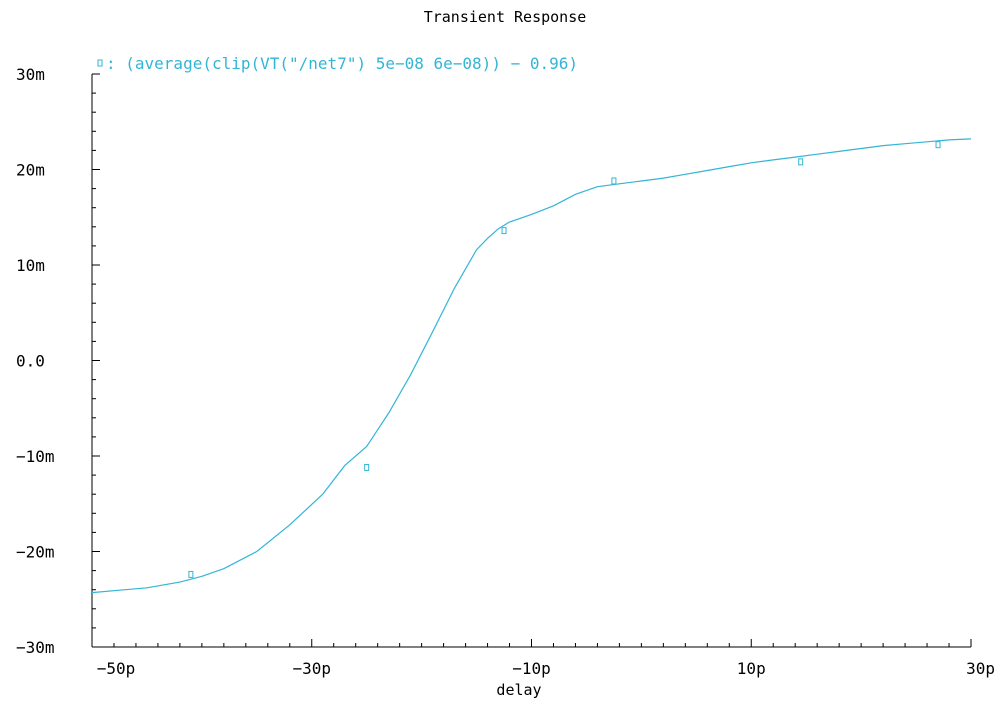 This screenshot has width=998, height=702. Describe the element at coordinates (980, 668) in the screenshot. I see `x-tick-label: 30p` at that location.